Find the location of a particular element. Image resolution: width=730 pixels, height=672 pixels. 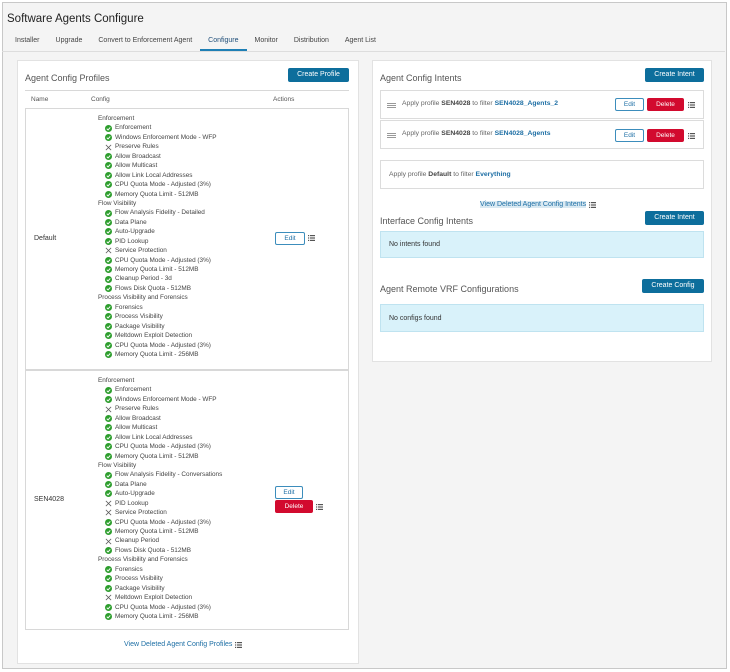

config-item-enabled: CPU Quota Mode - Adjusted (3%) is located at coordinates (178, 345).